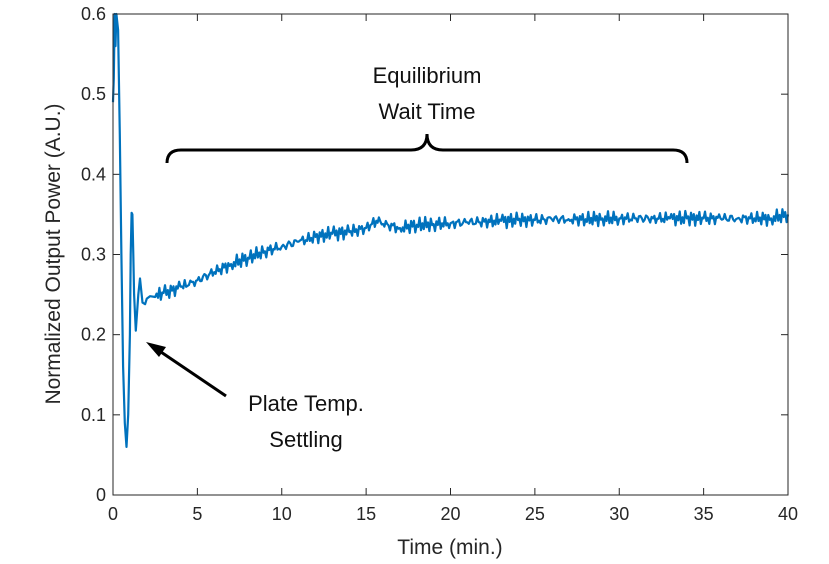 This screenshot has height=564, width=829. I want to click on x-tick-label: 30, so click(619, 514).